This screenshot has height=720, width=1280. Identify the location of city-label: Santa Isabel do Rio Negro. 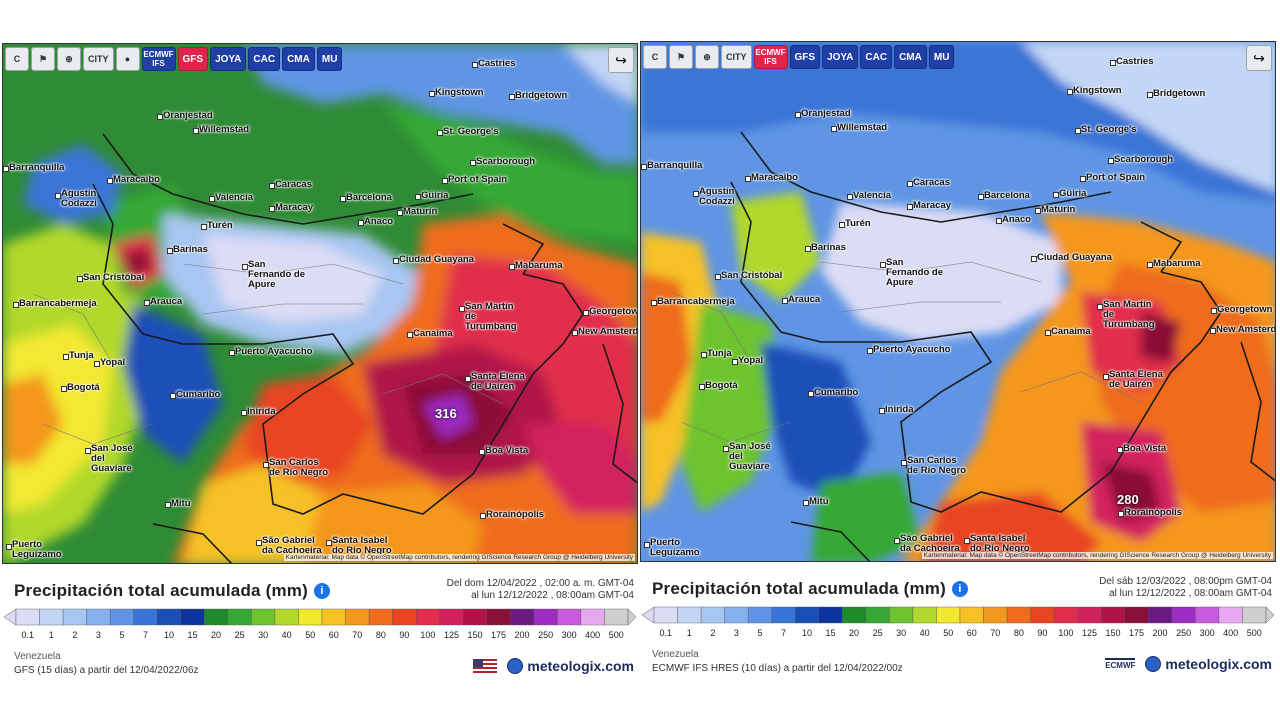
(359, 545).